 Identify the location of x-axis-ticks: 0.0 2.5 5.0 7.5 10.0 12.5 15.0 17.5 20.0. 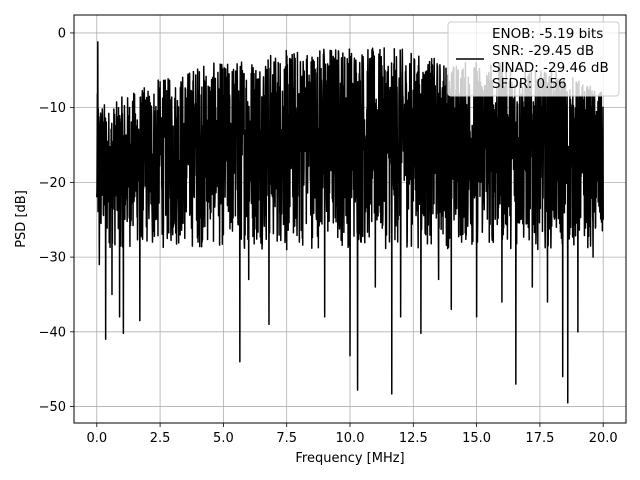
(352, 434).